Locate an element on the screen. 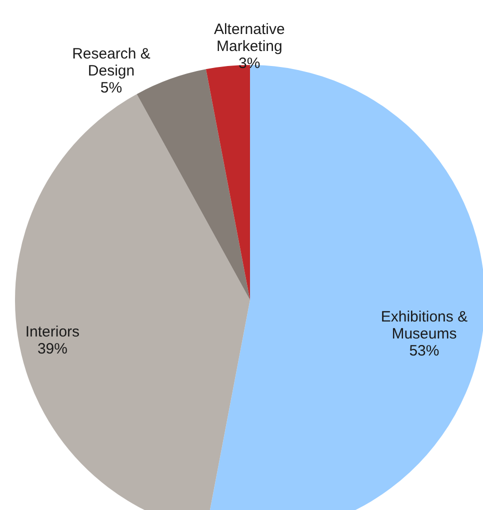 The height and width of the screenshot is (510, 483). slice-label: Research & Design is located at coordinates (111, 62).